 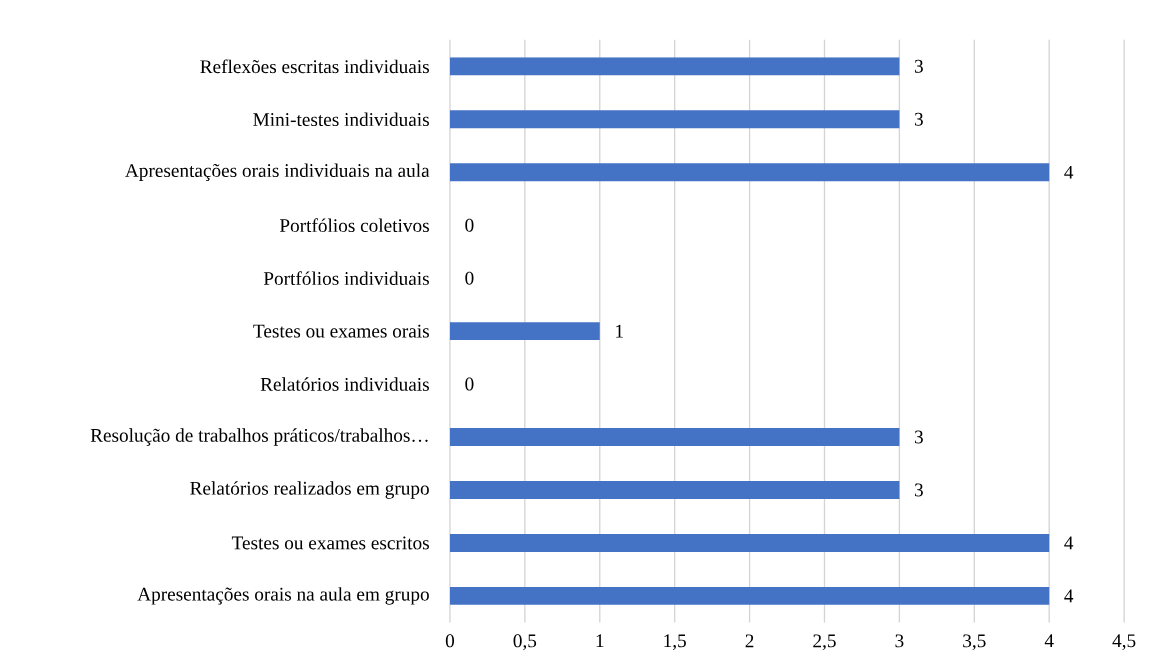 I want to click on data-label: 1, so click(x=619, y=331).